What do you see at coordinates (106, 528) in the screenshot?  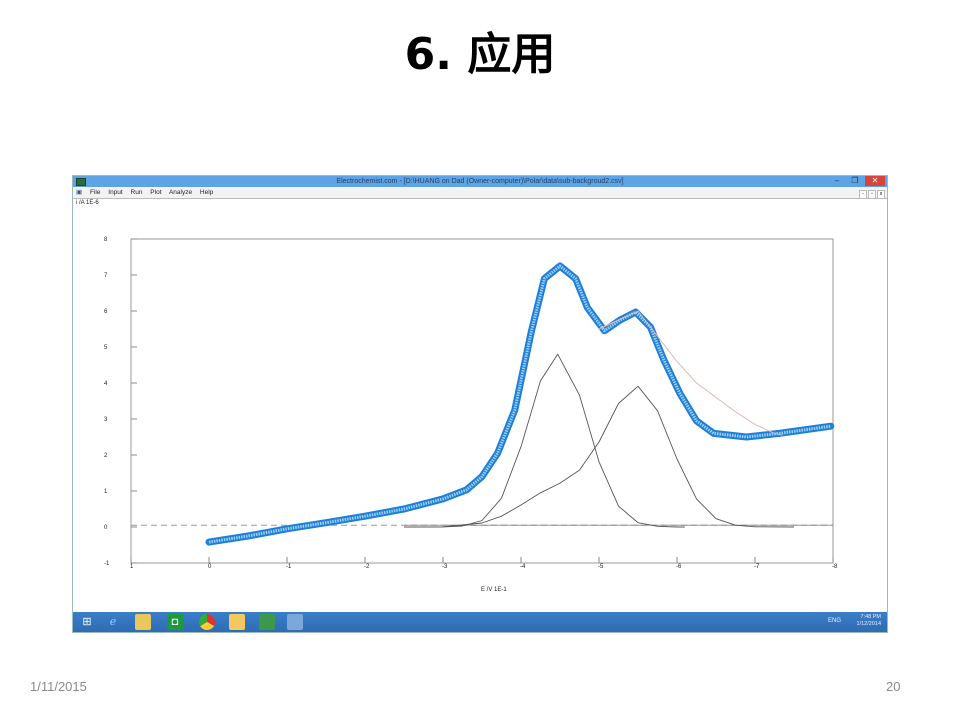 I see `y-tick-label: 0` at bounding box center [106, 528].